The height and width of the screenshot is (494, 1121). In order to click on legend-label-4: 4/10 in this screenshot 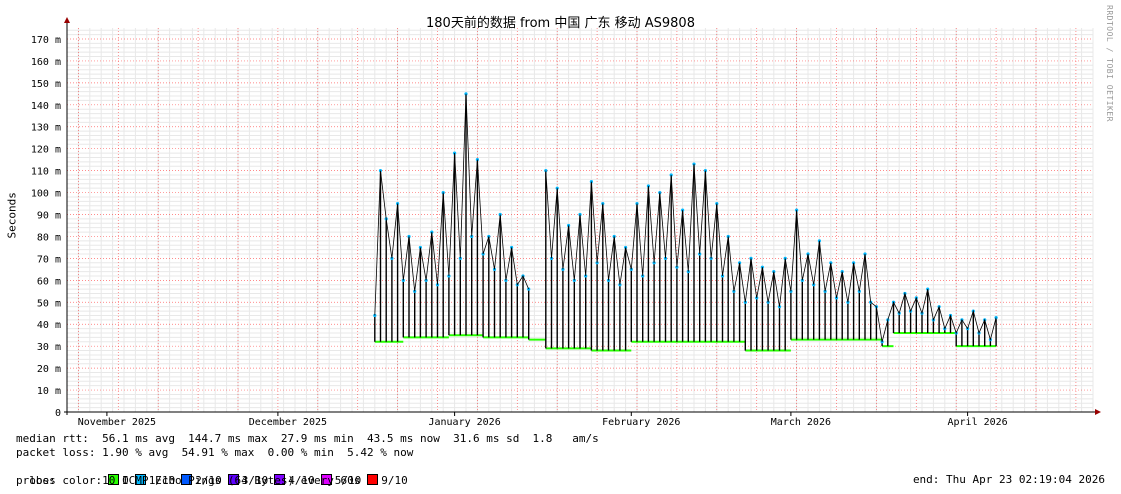, I will do `click(301, 480)`.